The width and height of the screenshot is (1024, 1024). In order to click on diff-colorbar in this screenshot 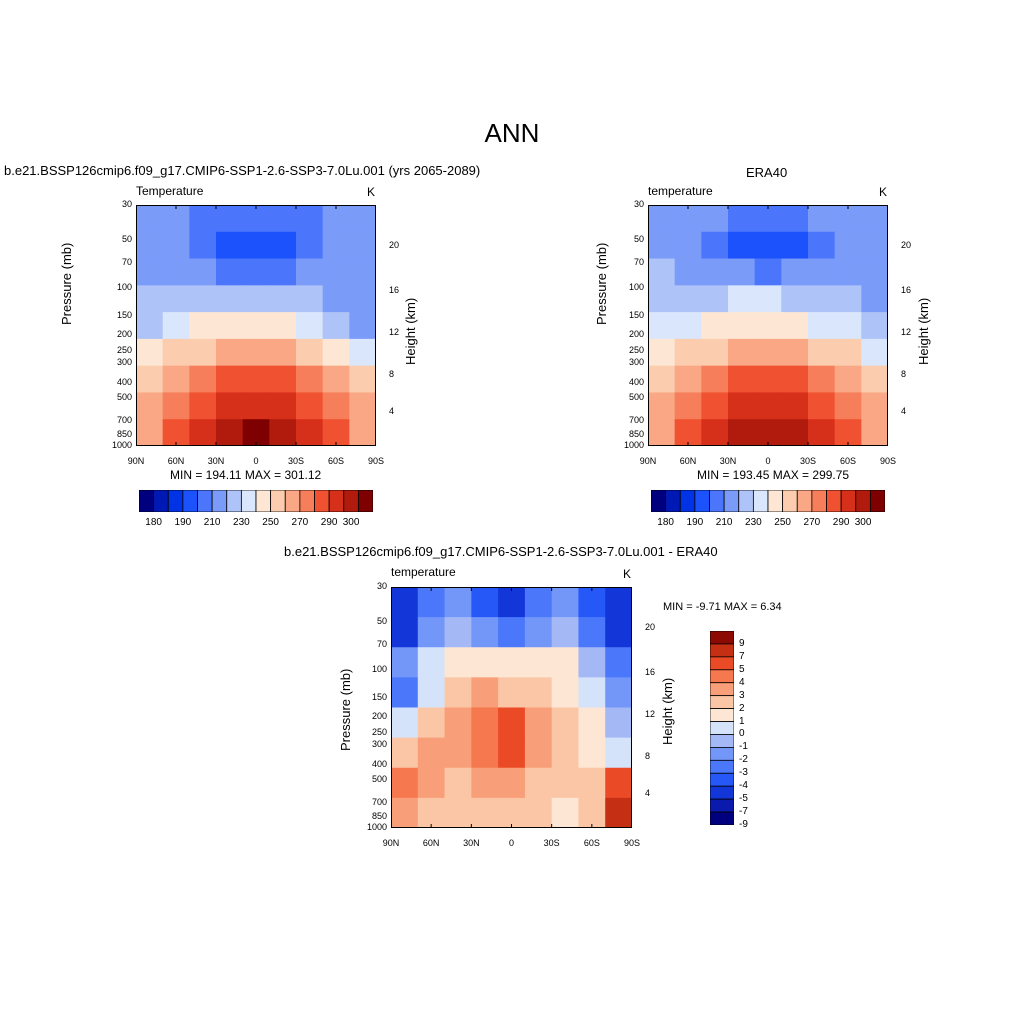, I will do `click(722, 728)`.